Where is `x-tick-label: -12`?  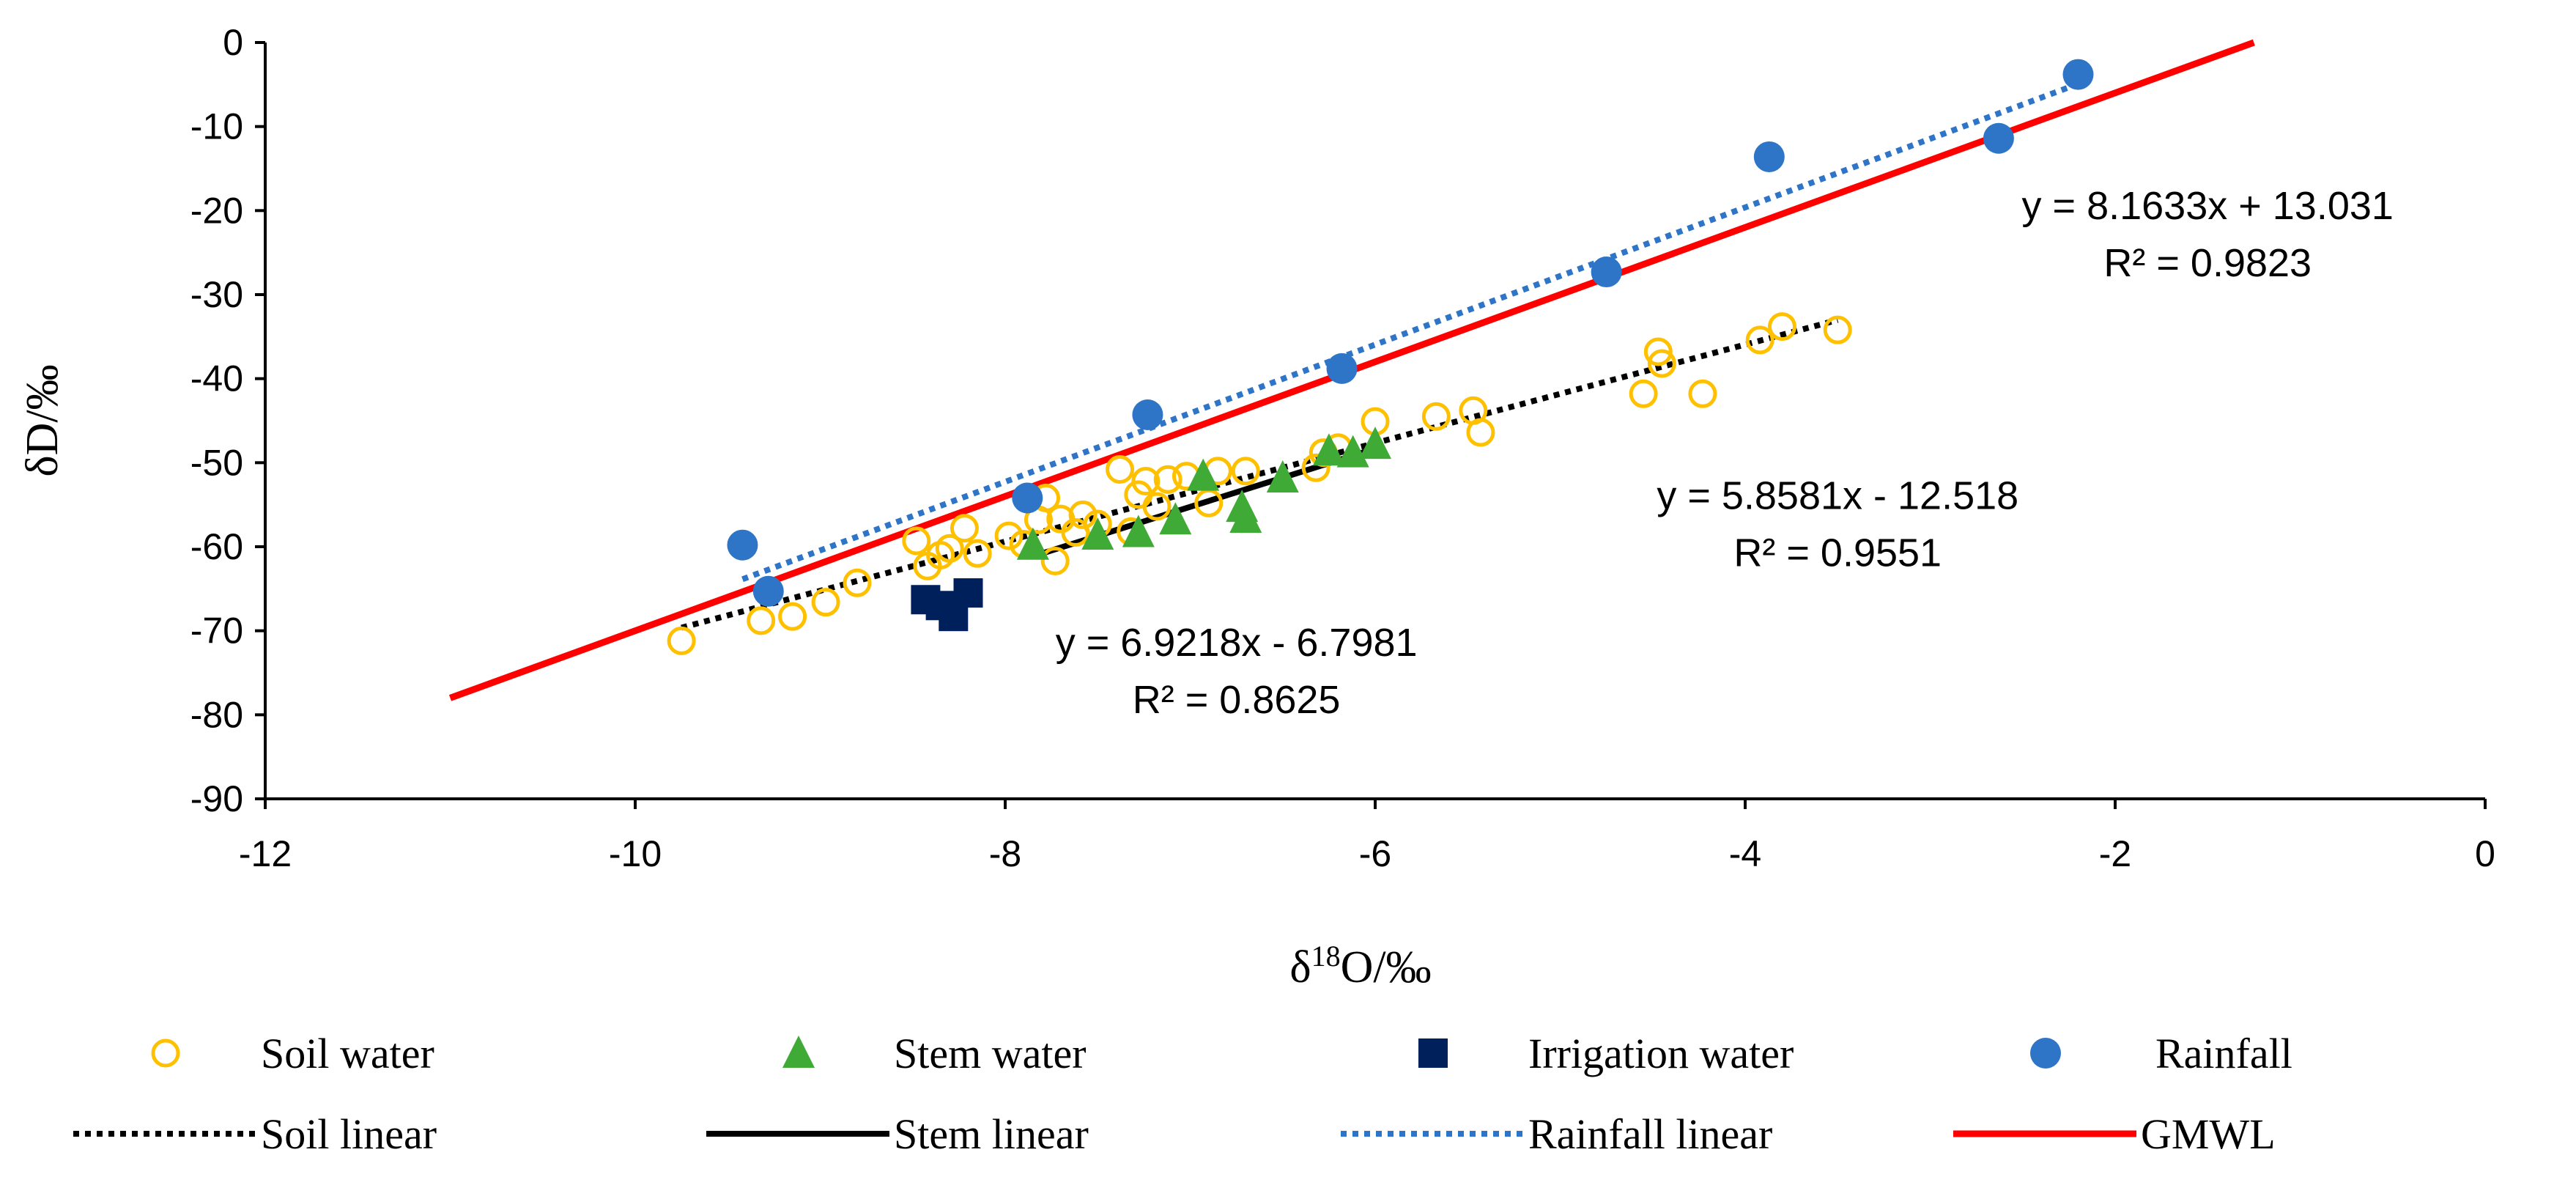
x-tick-label: -12 is located at coordinates (265, 853).